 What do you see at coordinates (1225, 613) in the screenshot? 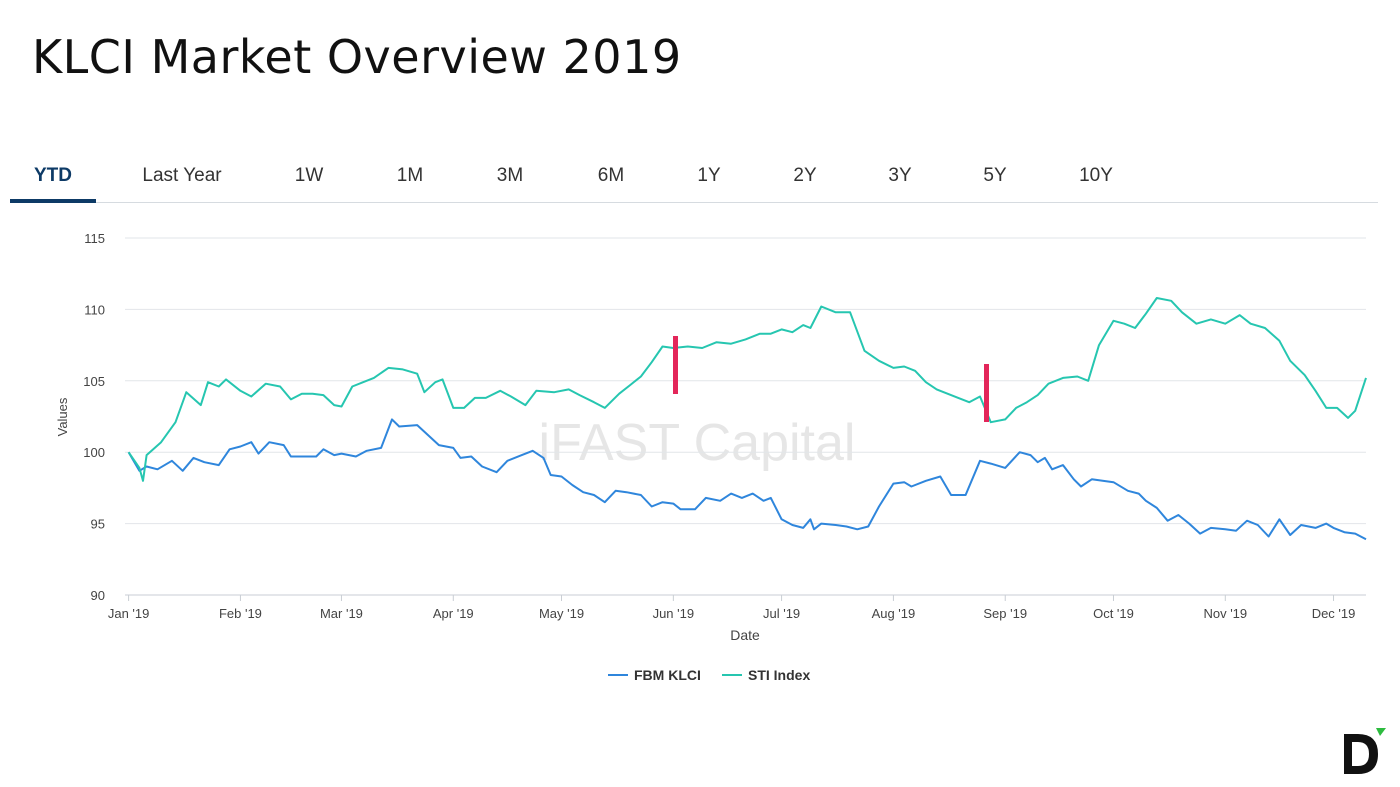
I see `x-tick-label: Nov '19` at bounding box center [1225, 613].